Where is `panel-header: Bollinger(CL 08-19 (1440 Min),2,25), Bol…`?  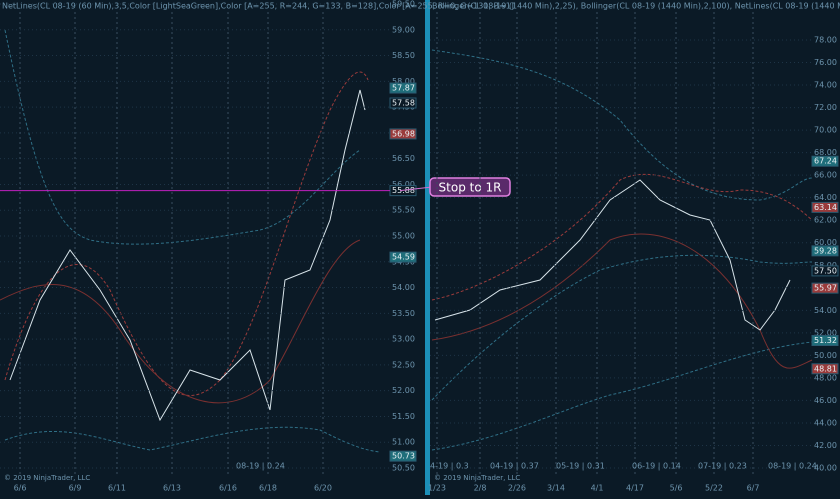
panel-header: Bollinger(CL 08-19 (1440 Min),2,25), Bol… is located at coordinates (636, 6).